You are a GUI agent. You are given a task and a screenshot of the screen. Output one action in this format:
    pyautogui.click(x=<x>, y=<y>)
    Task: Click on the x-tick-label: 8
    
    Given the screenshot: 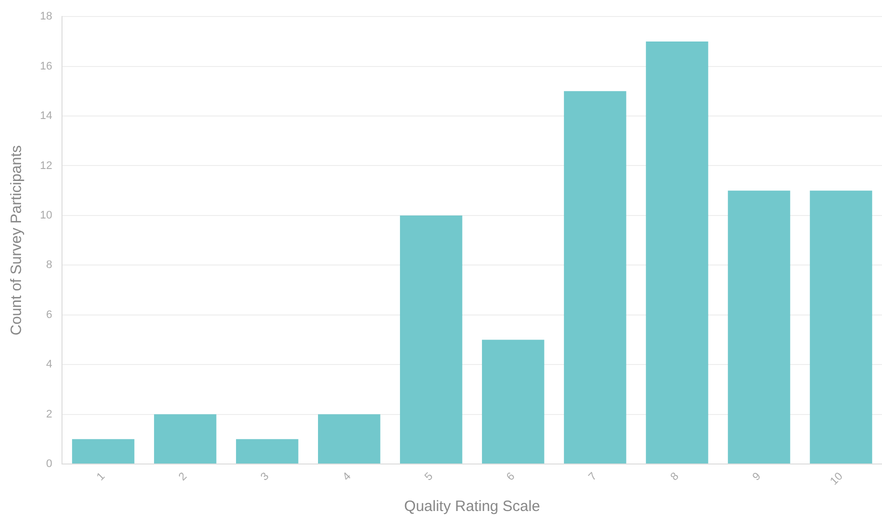 What is the action you would take?
    pyautogui.click(x=675, y=477)
    